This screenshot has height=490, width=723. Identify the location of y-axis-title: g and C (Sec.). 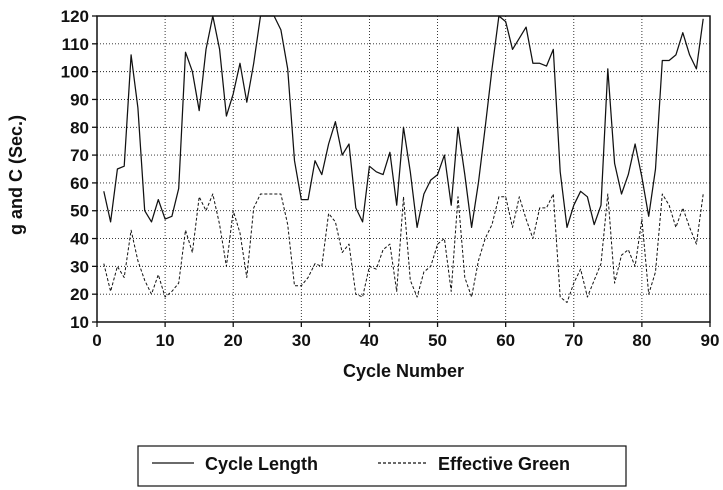
(16, 175).